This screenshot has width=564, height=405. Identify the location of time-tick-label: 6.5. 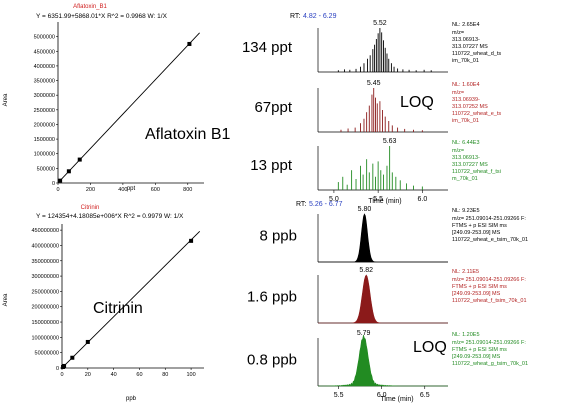
(425, 395).